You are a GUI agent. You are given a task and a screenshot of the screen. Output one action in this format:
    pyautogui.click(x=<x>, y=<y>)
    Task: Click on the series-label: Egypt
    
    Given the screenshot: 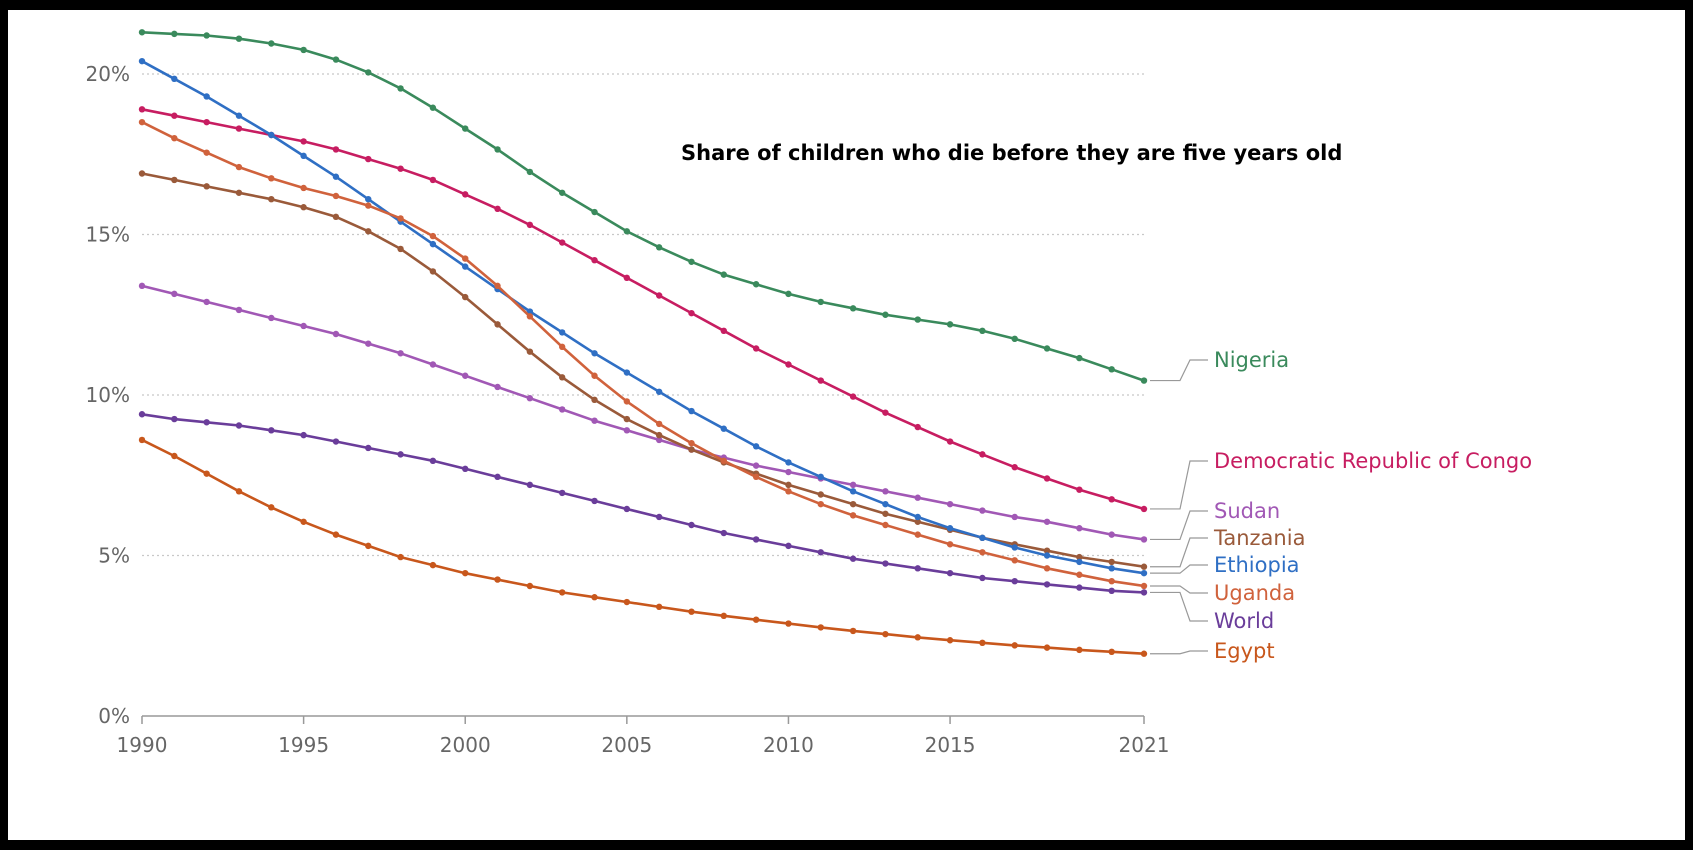 What is the action you would take?
    pyautogui.click(x=1244, y=651)
    